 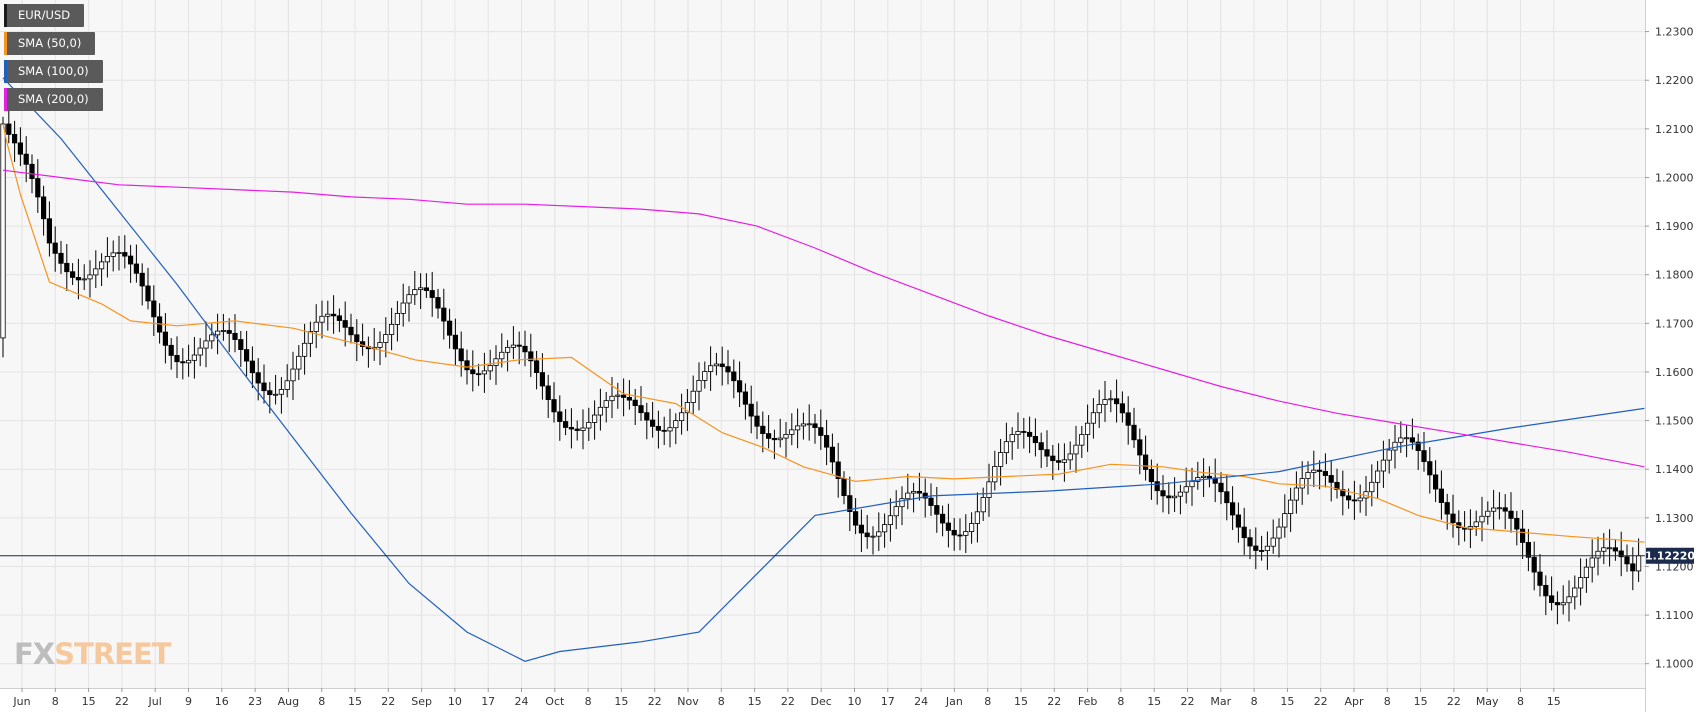 What do you see at coordinates (5, 71) in the screenshot?
I see `legend-swatch-sma100` at bounding box center [5, 71].